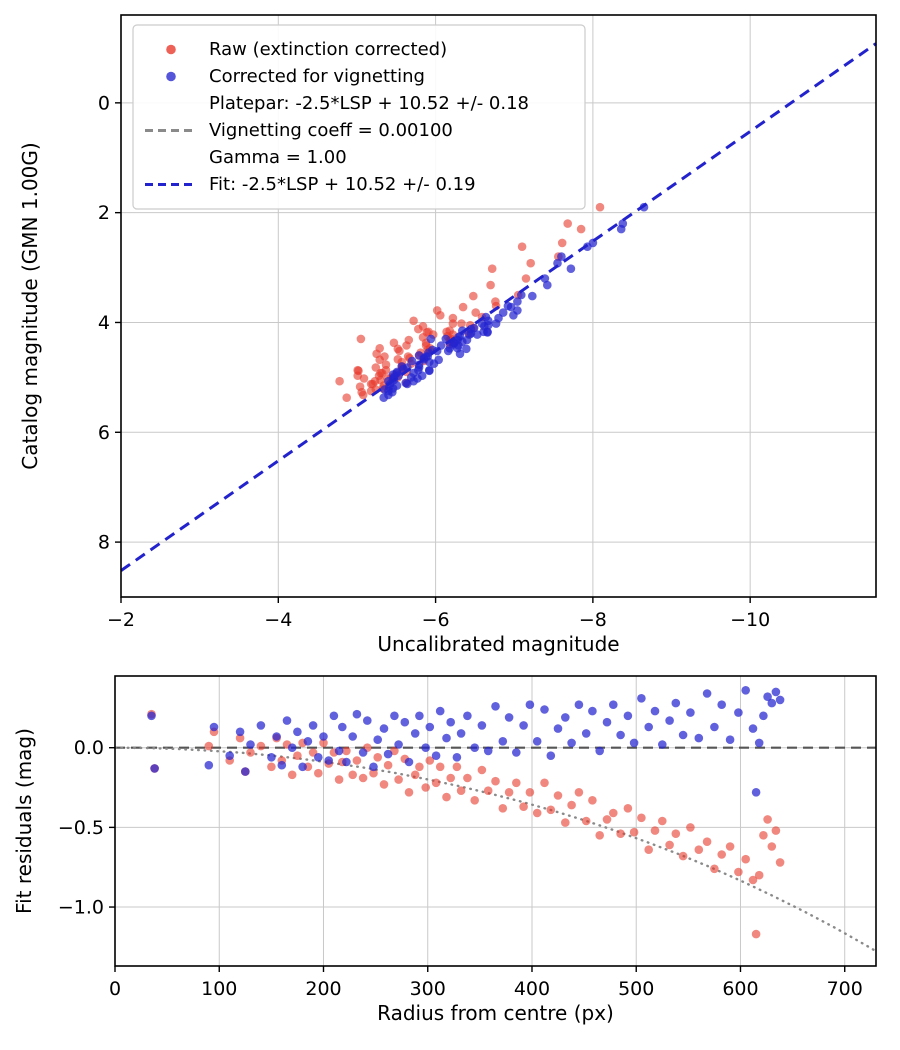 Image resolution: width=900 pixels, height=1050 pixels. I want to click on y-tick-label: −0.5, so click(81, 828).